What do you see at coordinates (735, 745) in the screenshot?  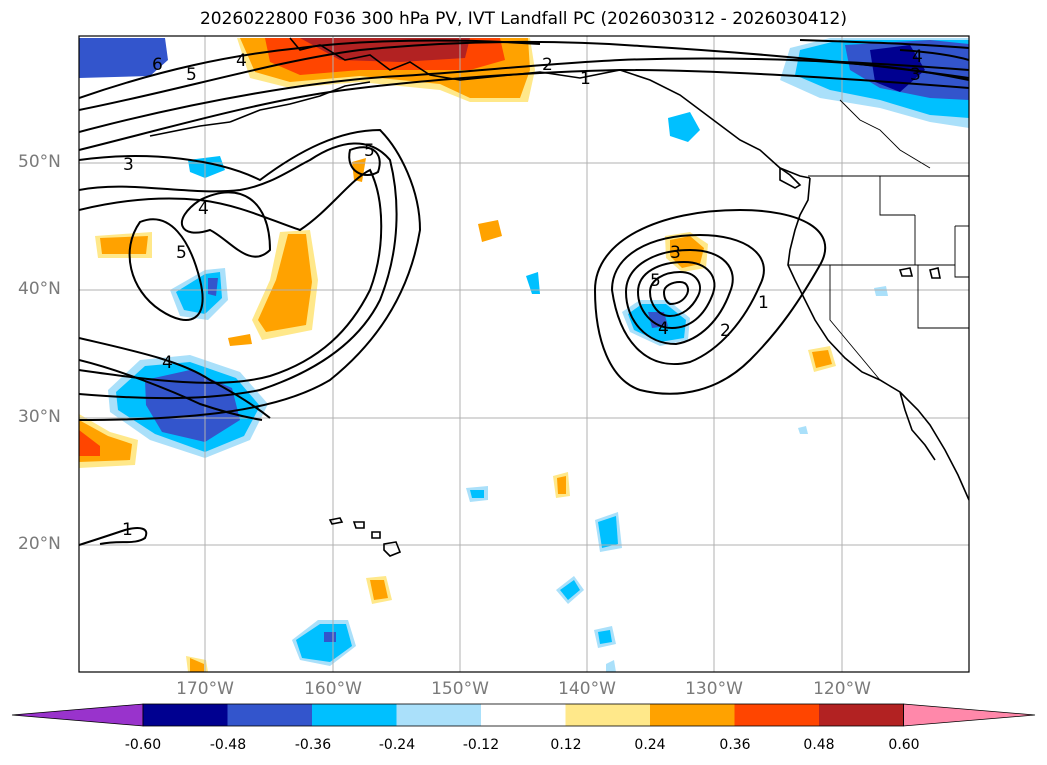 I see `colorbar-tick: 0.36` at bounding box center [735, 745].